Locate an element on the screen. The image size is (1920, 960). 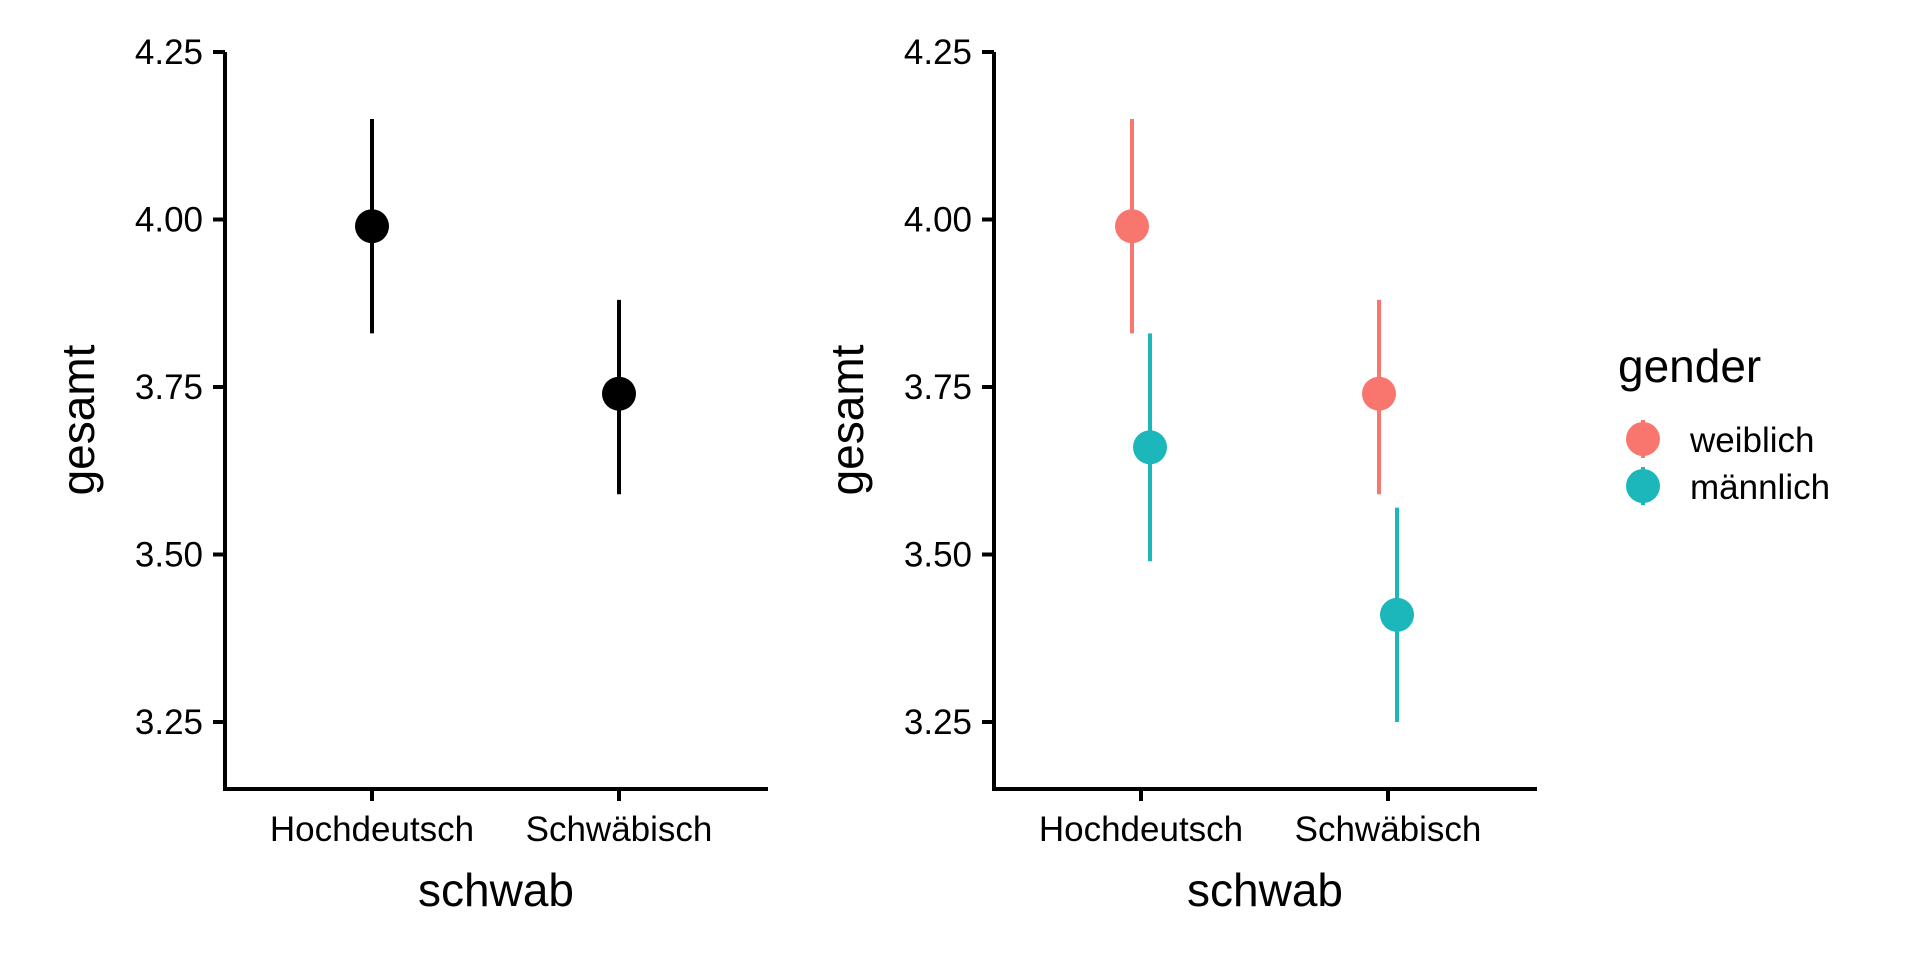
left-y-ticks: 3.25 3.50 3.75 4.00 4.25 is located at coordinates (180, 387).